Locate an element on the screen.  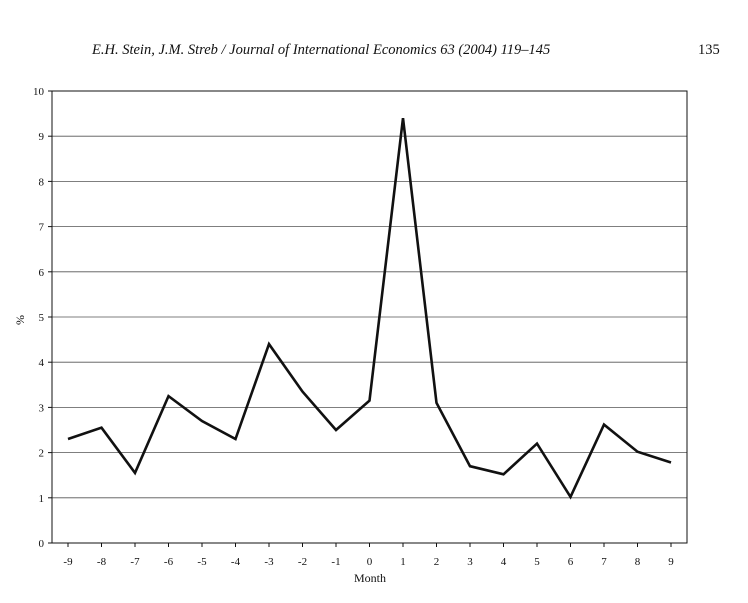
y-tick-label: 6 is located at coordinates (42, 273).